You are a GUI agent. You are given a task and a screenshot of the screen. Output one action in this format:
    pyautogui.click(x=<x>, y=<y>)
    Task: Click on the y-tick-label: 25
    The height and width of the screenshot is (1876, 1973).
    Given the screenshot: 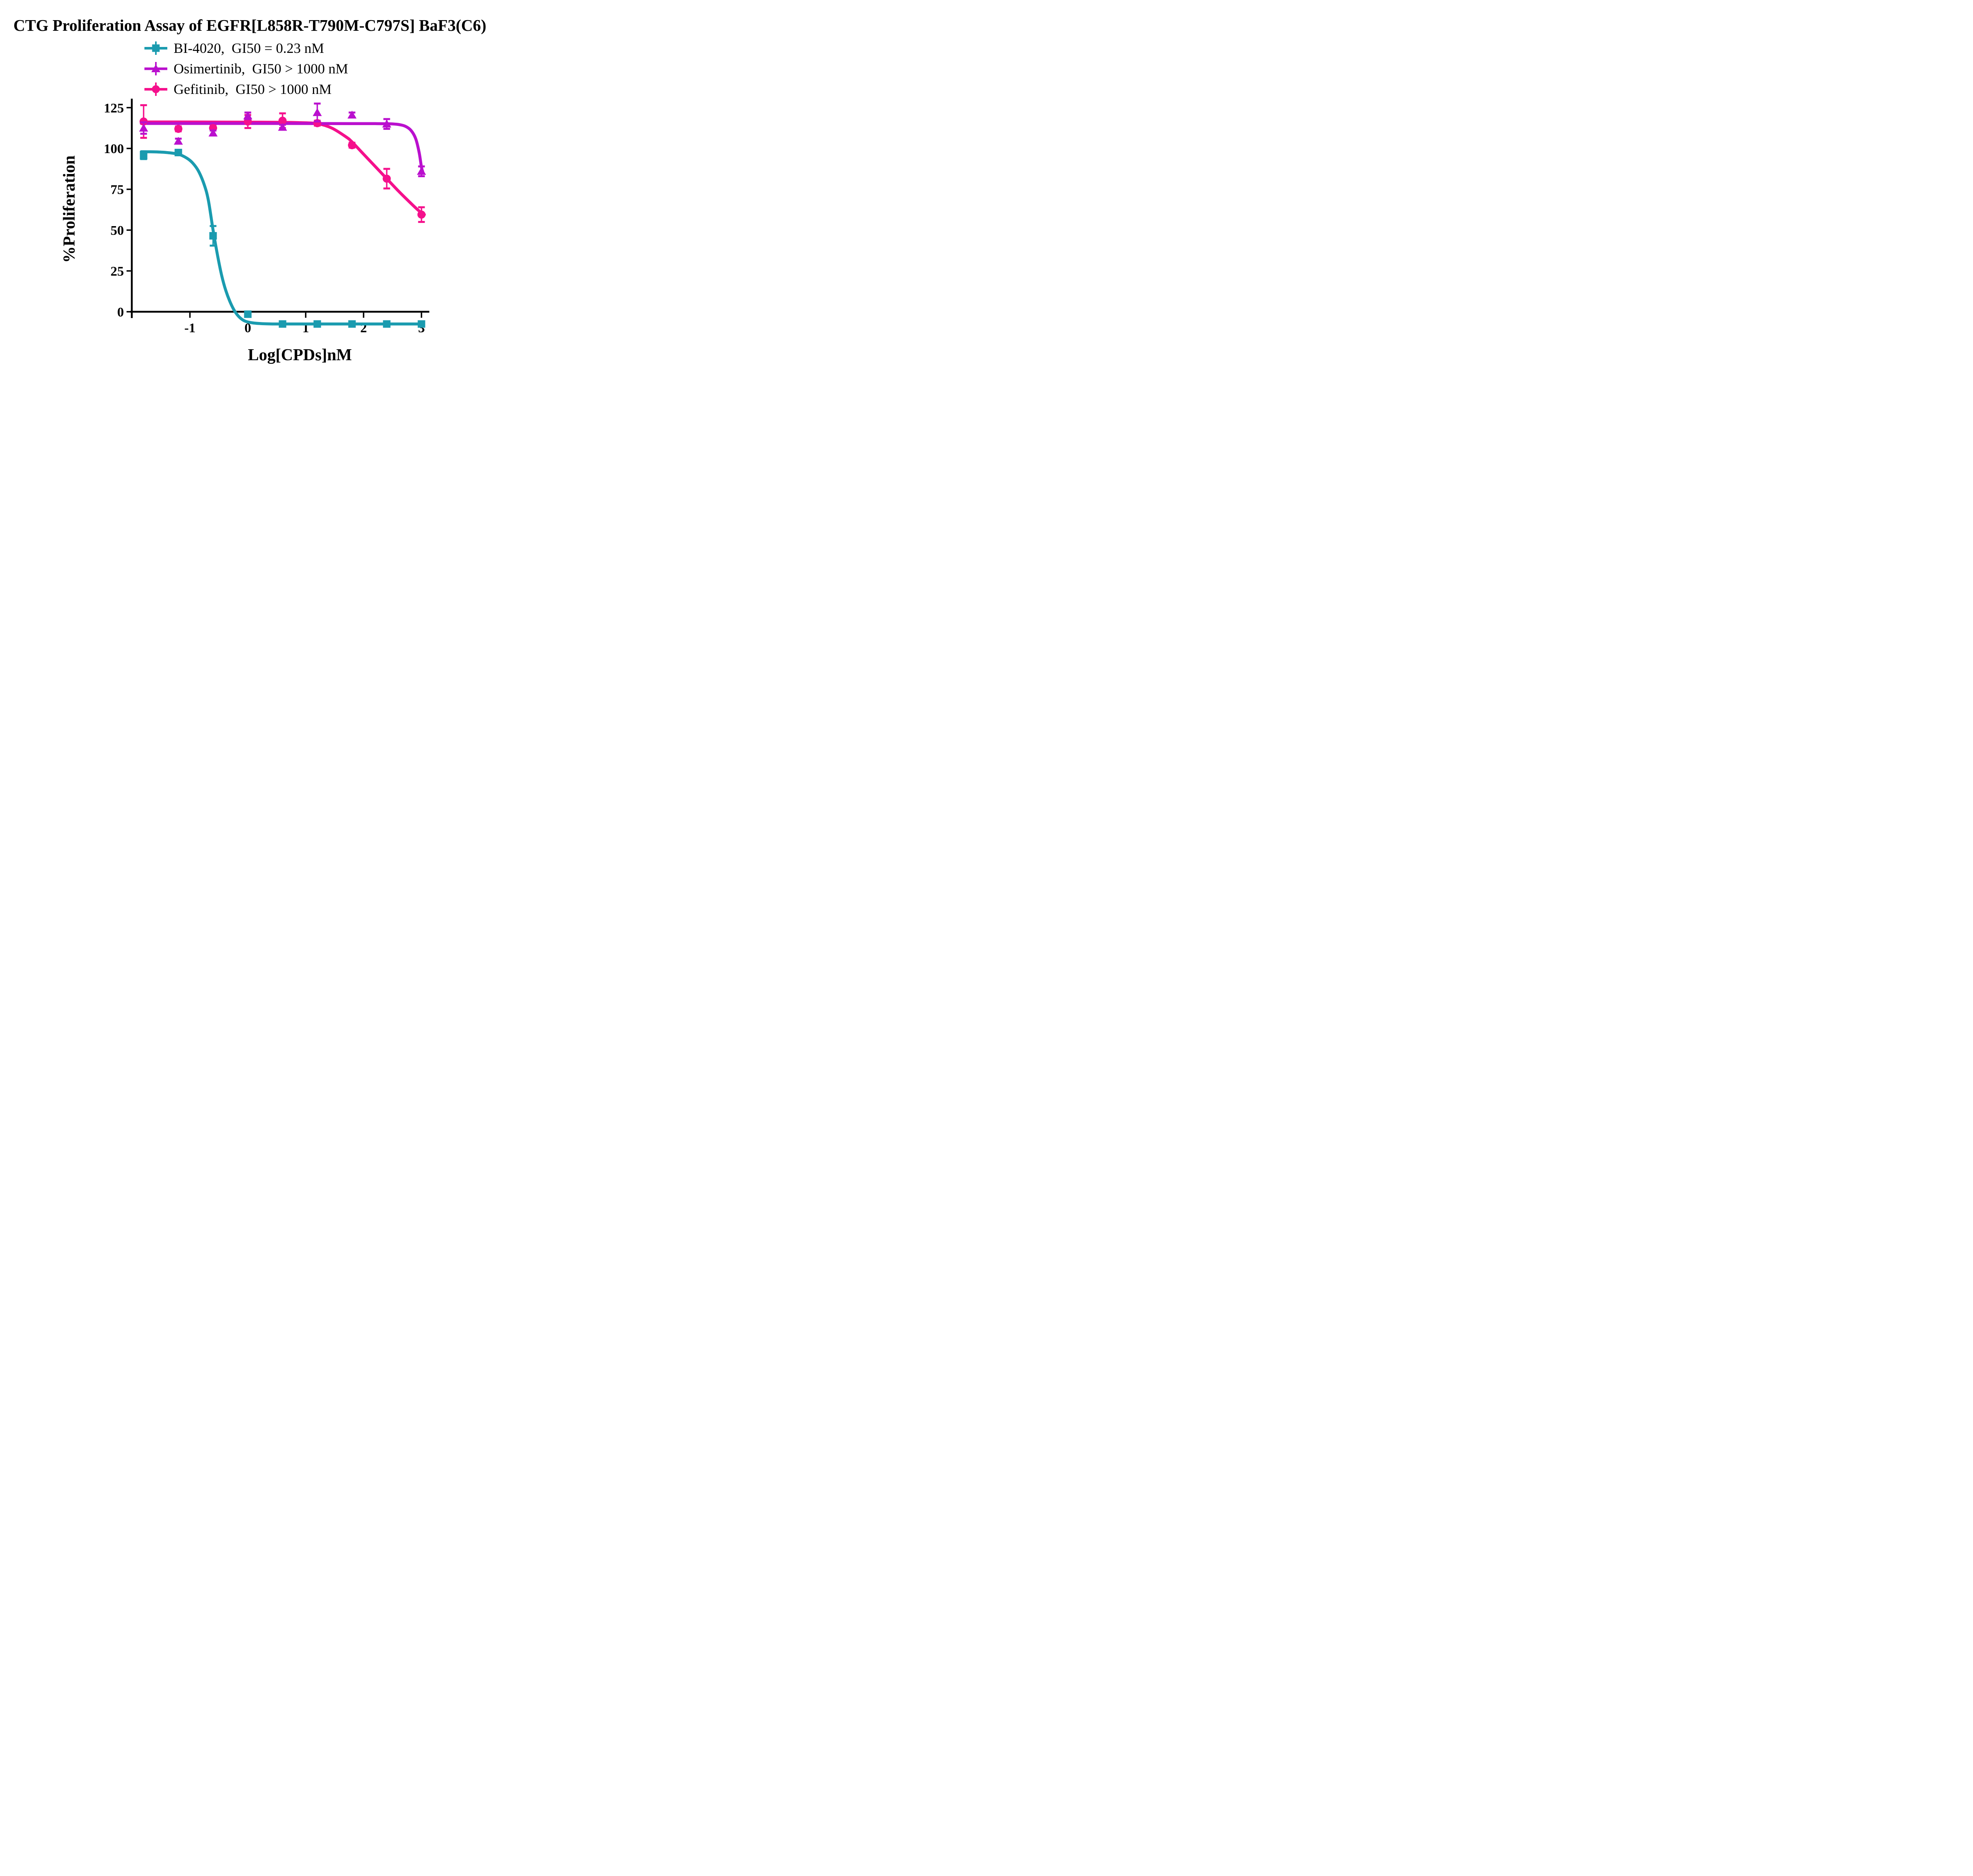 What is the action you would take?
    pyautogui.click(x=117, y=271)
    